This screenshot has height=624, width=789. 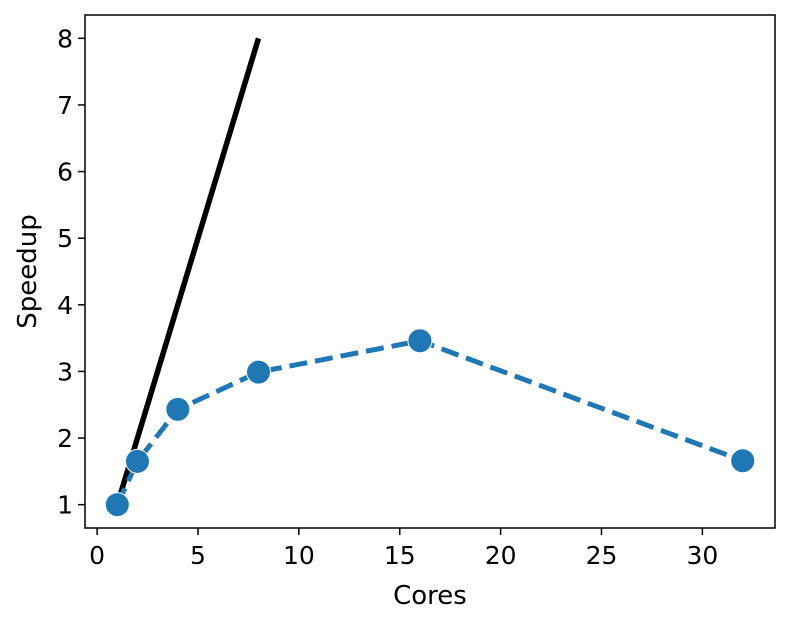 I want to click on x-tick-label: 5, so click(x=198, y=555).